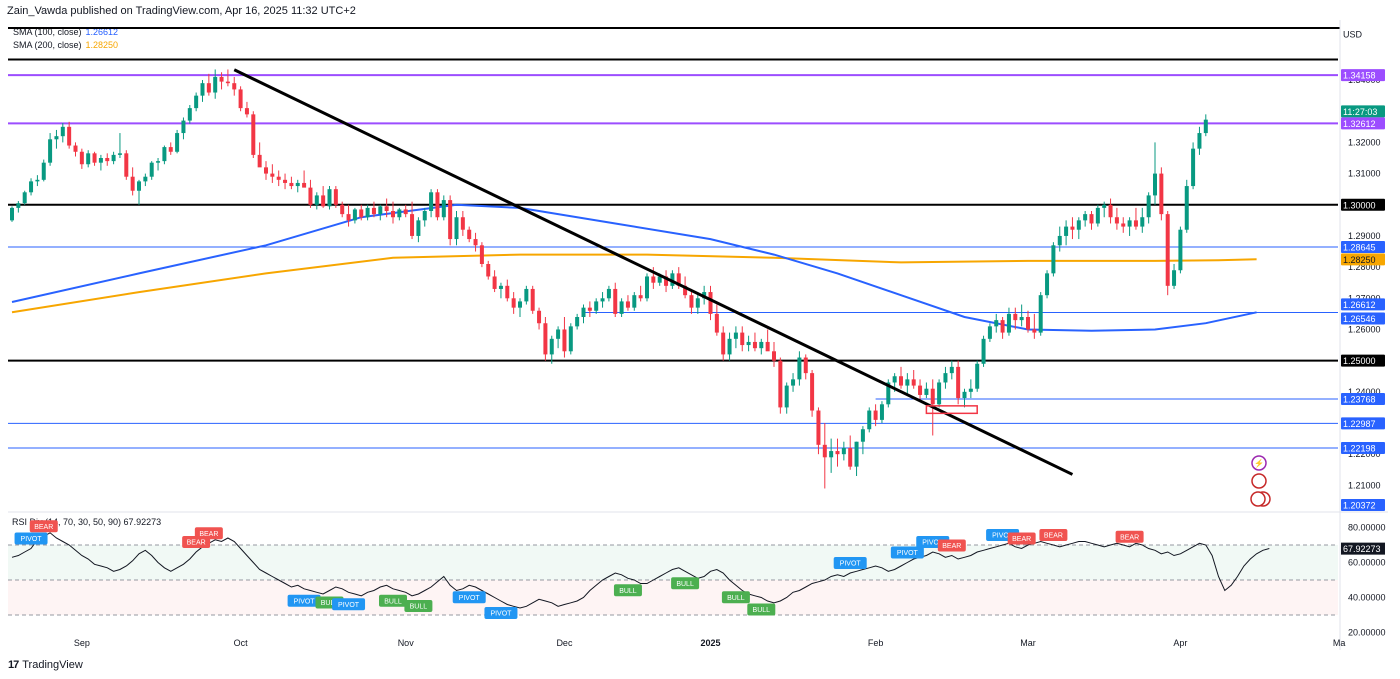 The height and width of the screenshot is (679, 1400). Describe the element at coordinates (65, 32) in the screenshot. I see `sma100-legend: SMA (100, close) 1.26612` at that location.